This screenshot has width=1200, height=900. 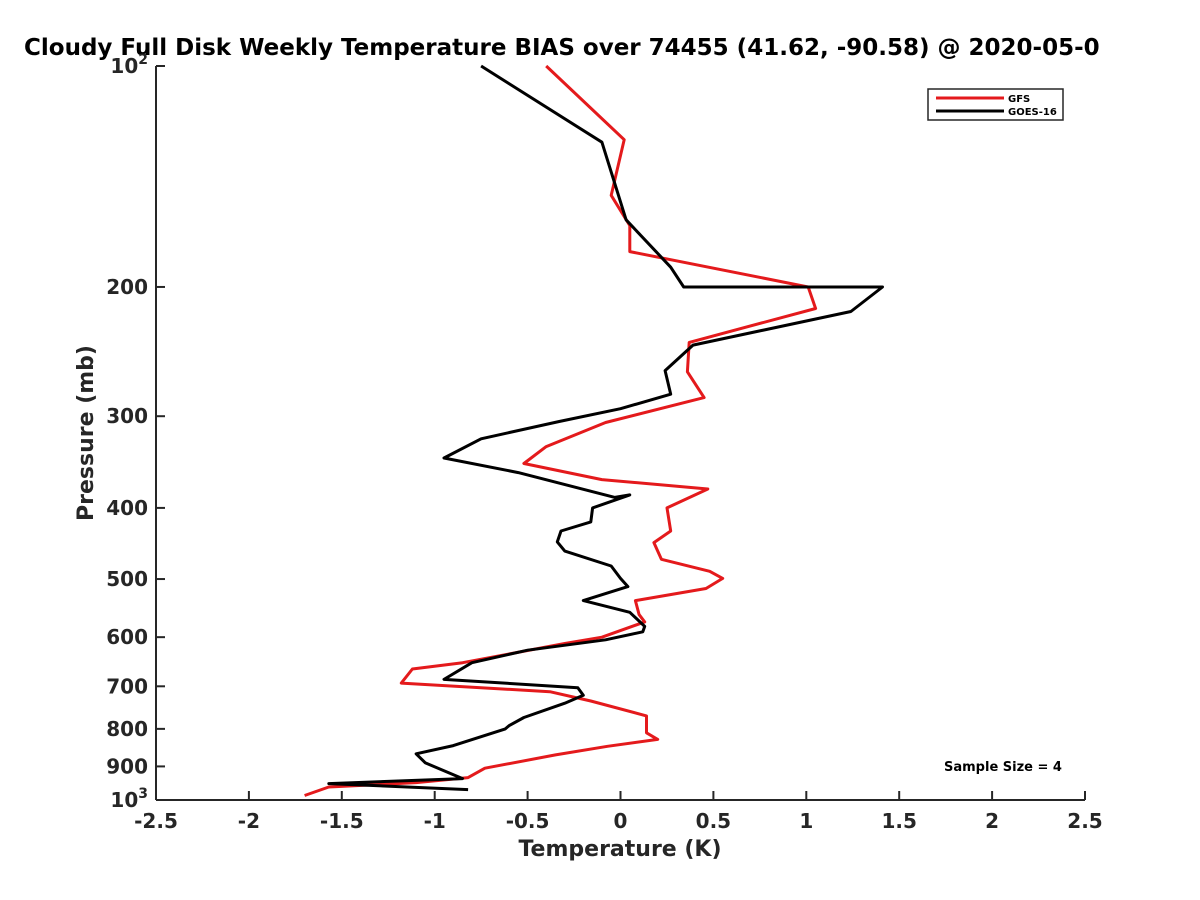 What do you see at coordinates (713, 821) in the screenshot?
I see `x-tick-label: 0.5` at bounding box center [713, 821].